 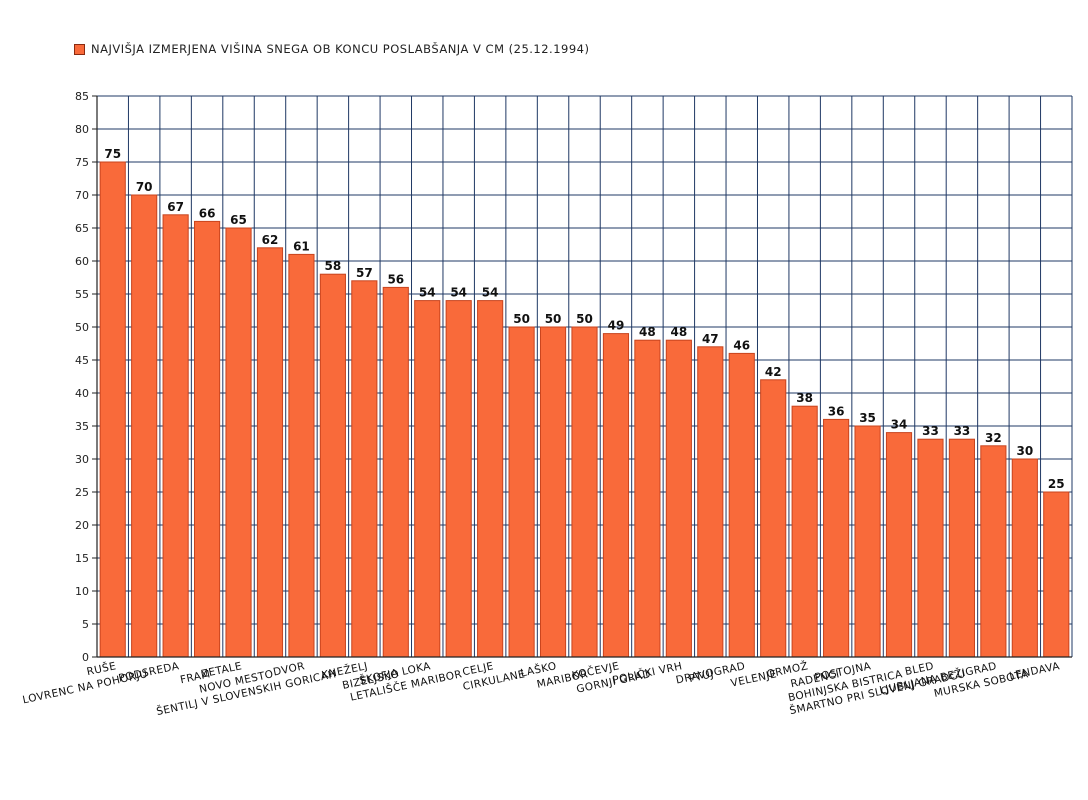 What do you see at coordinates (1056, 484) in the screenshot?
I see `bar-value-label: 25` at bounding box center [1056, 484].